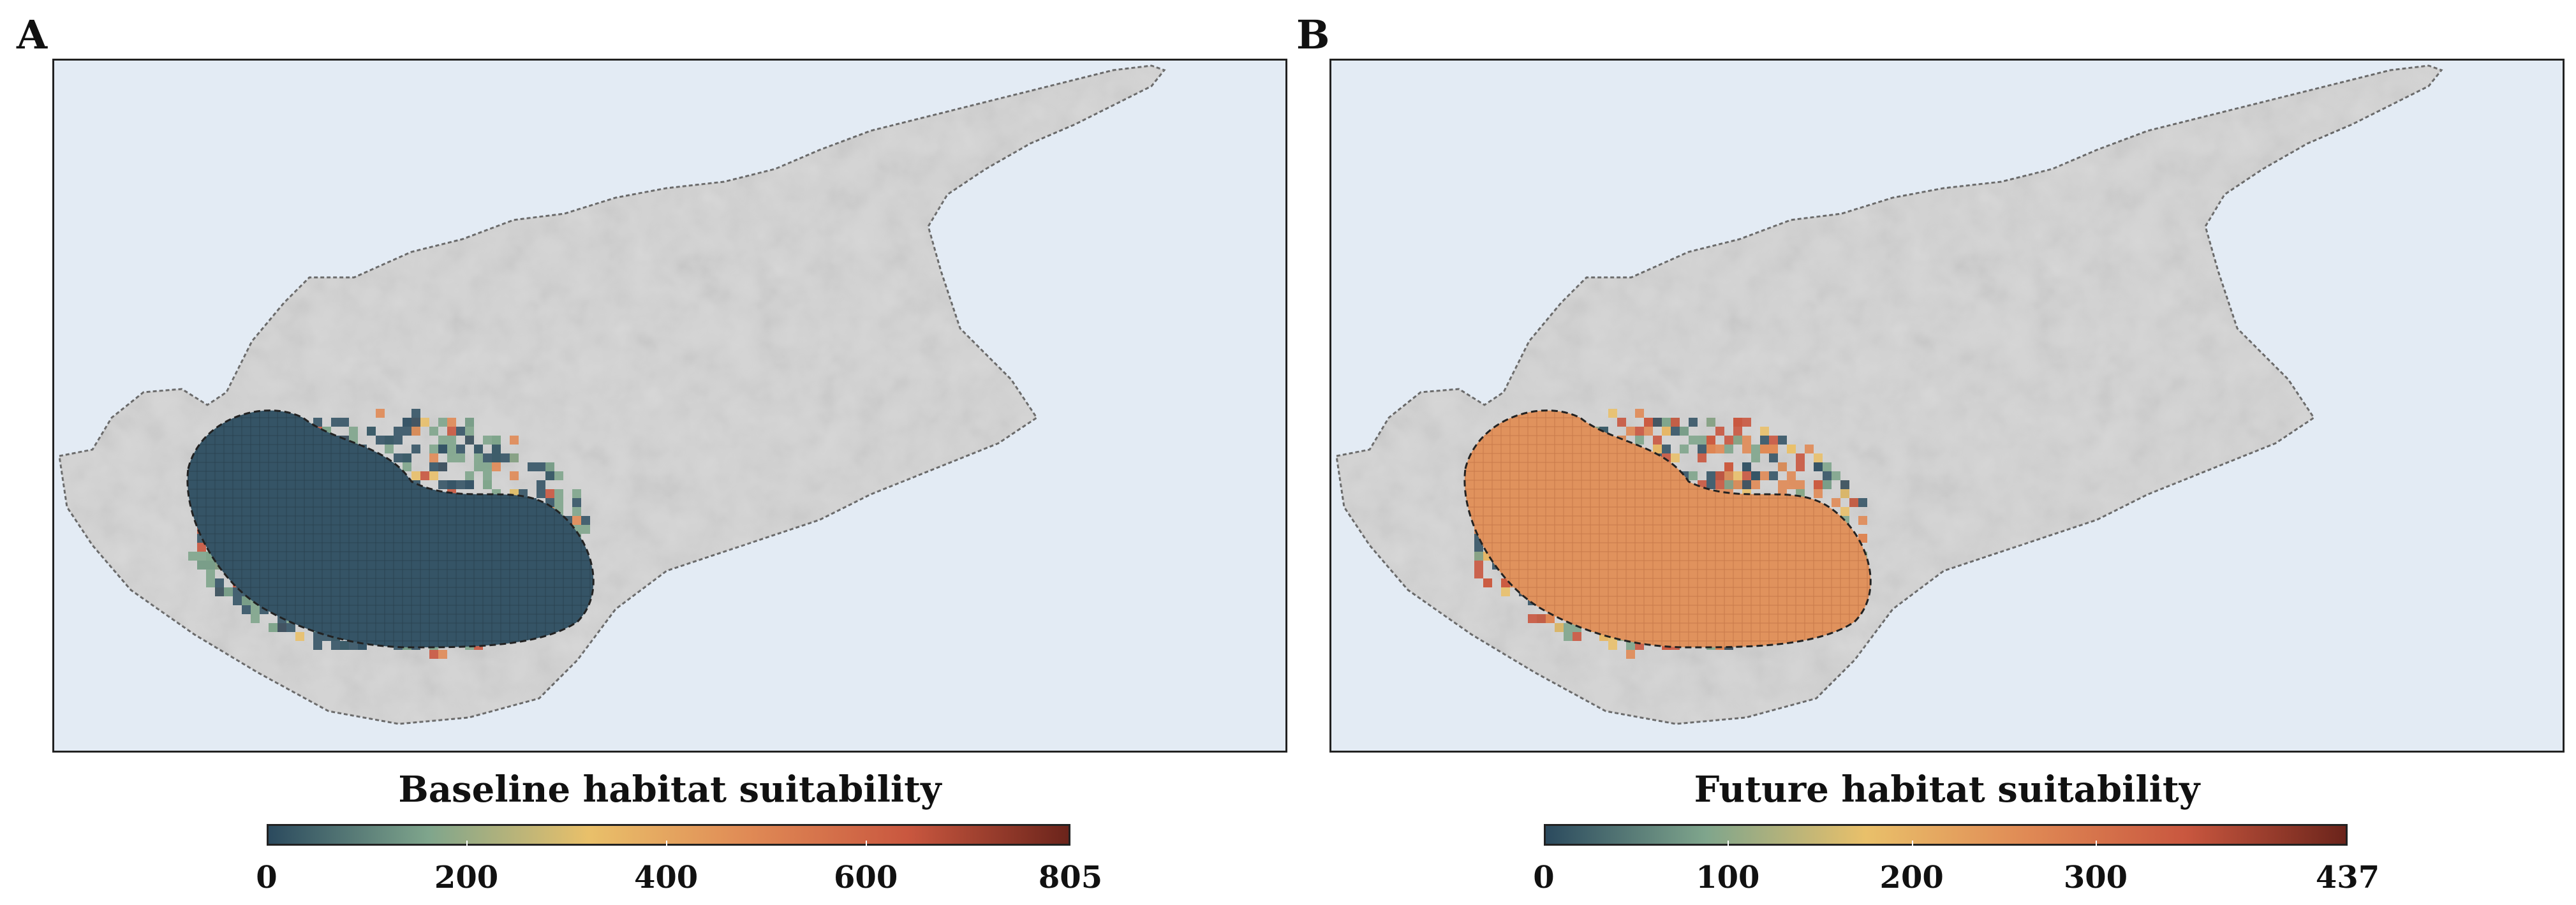  What do you see at coordinates (2095, 877) in the screenshot?
I see `colorbar-b-tick-3: 300` at bounding box center [2095, 877].